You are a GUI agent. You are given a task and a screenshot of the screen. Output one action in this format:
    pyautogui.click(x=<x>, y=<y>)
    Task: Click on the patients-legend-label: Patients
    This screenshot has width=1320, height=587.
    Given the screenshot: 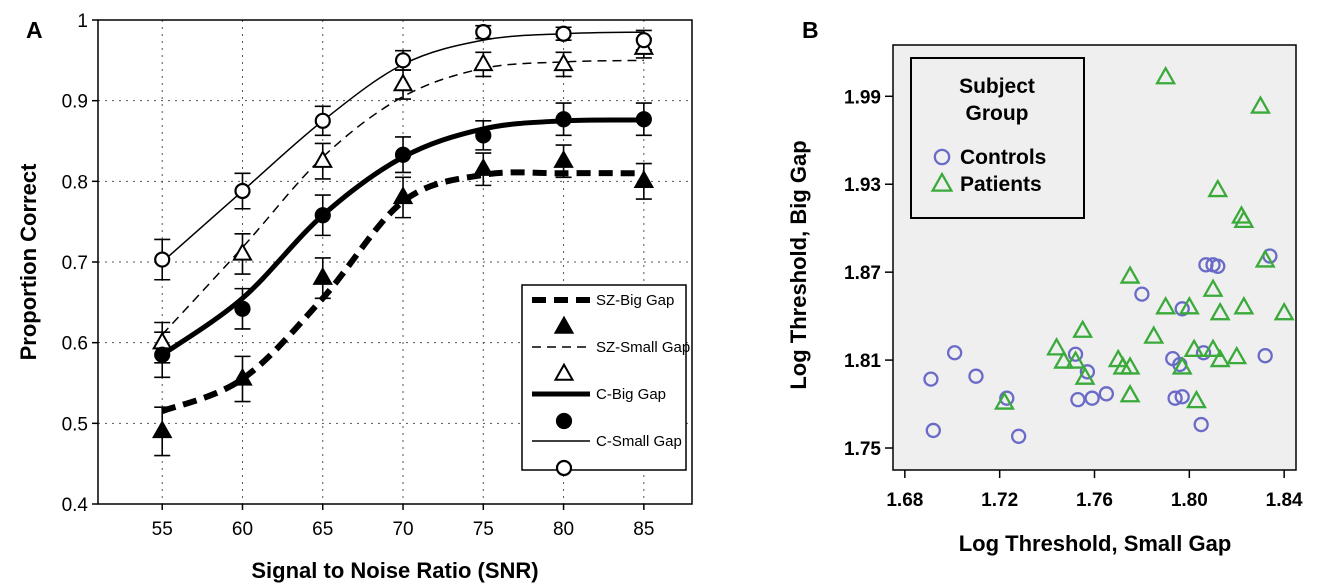 What is the action you would take?
    pyautogui.click(x=1001, y=184)
    